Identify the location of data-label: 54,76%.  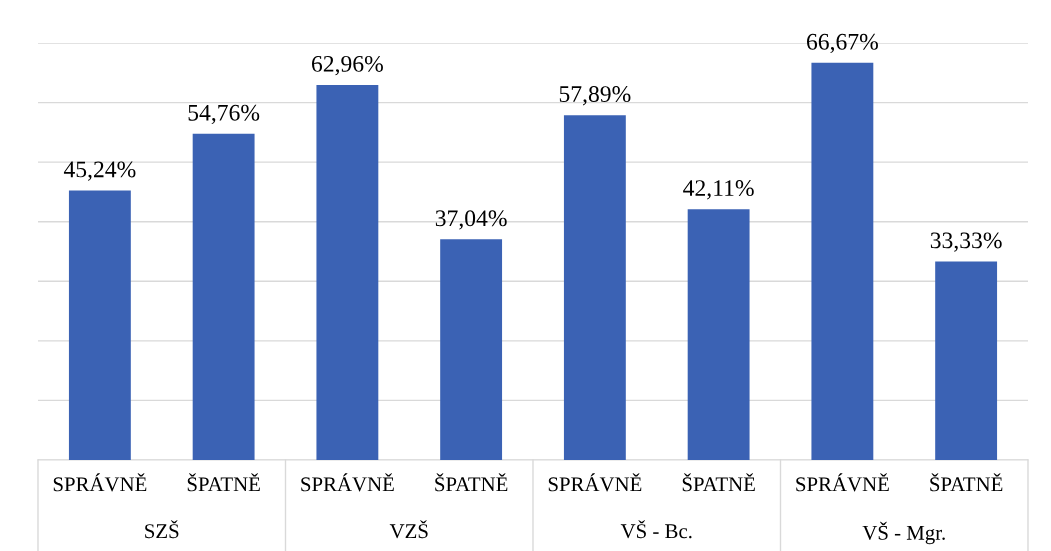
(224, 114).